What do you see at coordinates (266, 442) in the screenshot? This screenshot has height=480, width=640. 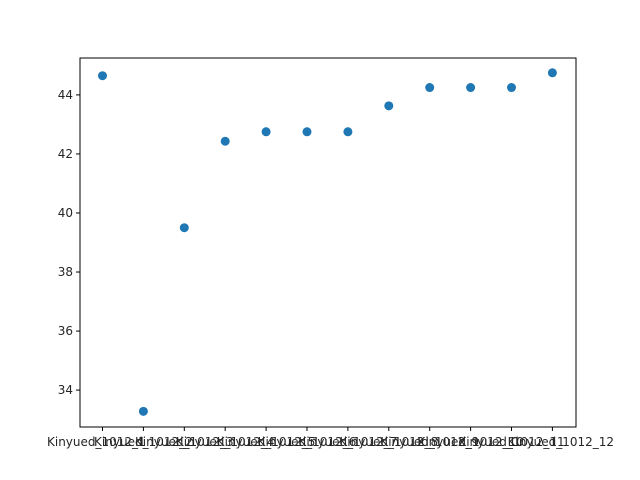 I see `x-tick-label: Kinyued_1012_5` at bounding box center [266, 442].